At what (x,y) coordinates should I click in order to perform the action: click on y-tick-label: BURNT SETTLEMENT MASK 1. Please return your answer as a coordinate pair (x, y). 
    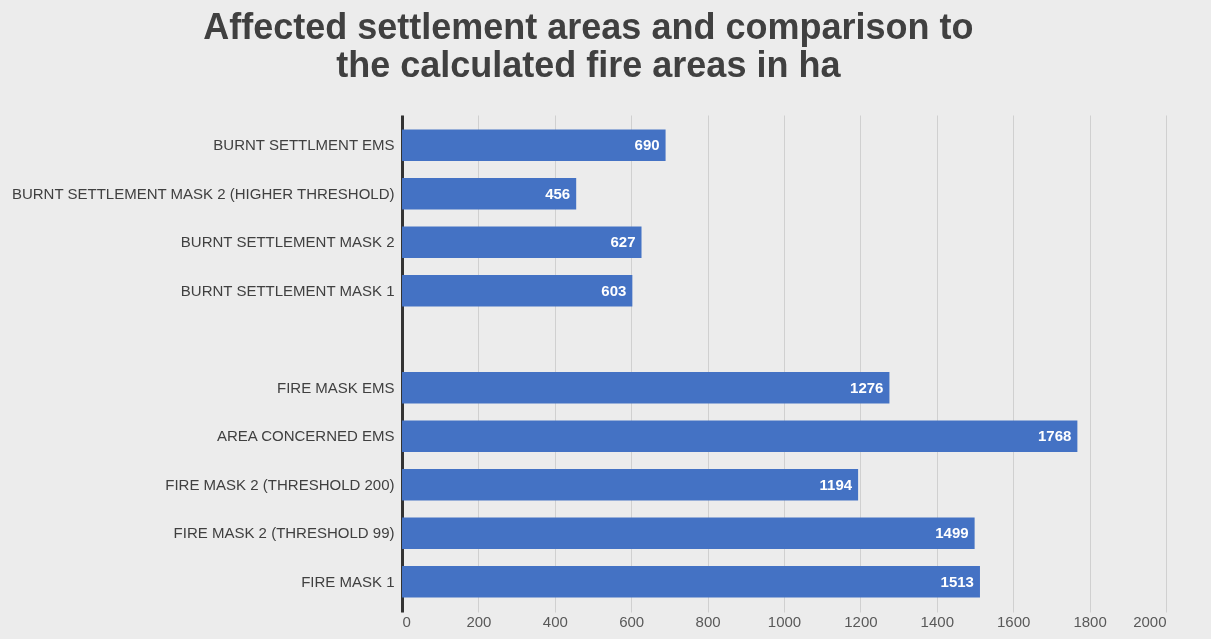
    Looking at the image, I should click on (287, 290).